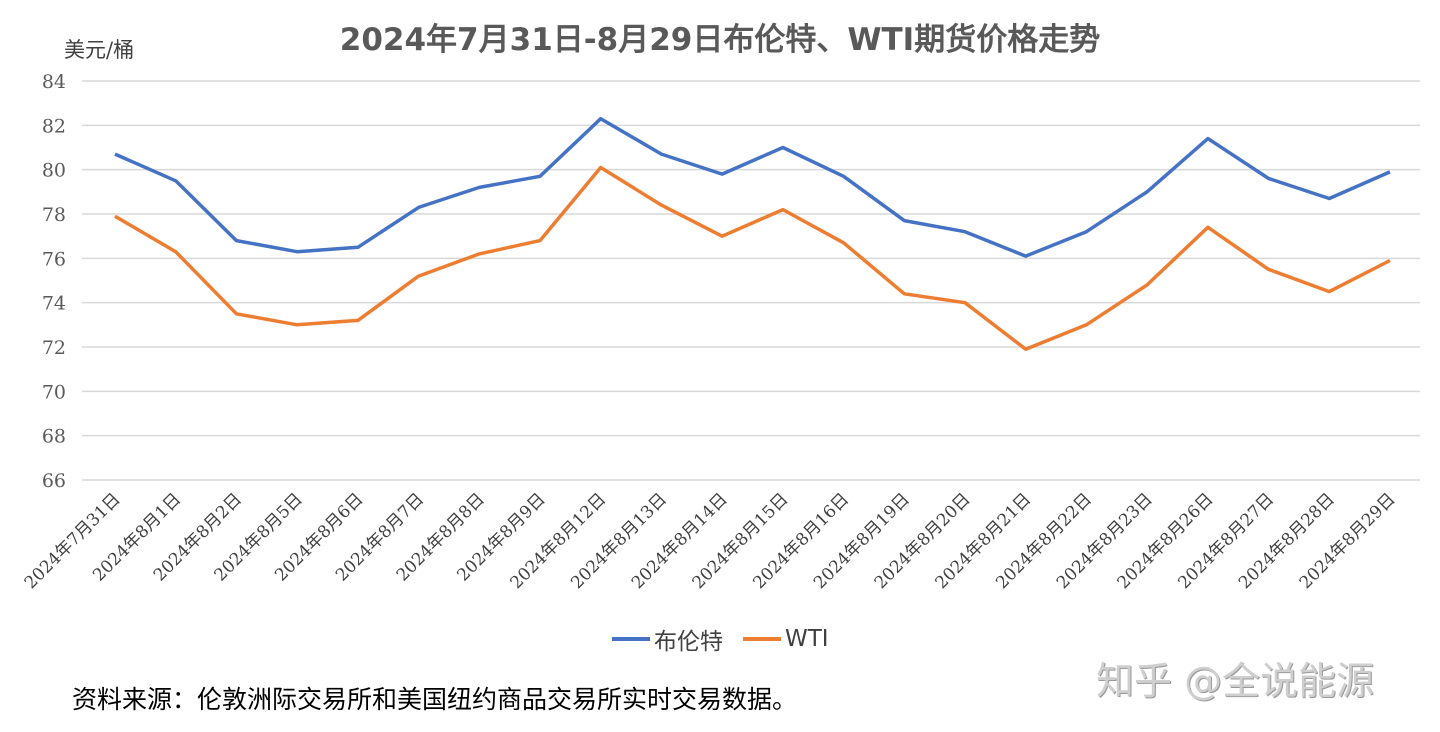 The height and width of the screenshot is (732, 1440). Describe the element at coordinates (54, 82) in the screenshot. I see `y-tick-label: 84` at that location.